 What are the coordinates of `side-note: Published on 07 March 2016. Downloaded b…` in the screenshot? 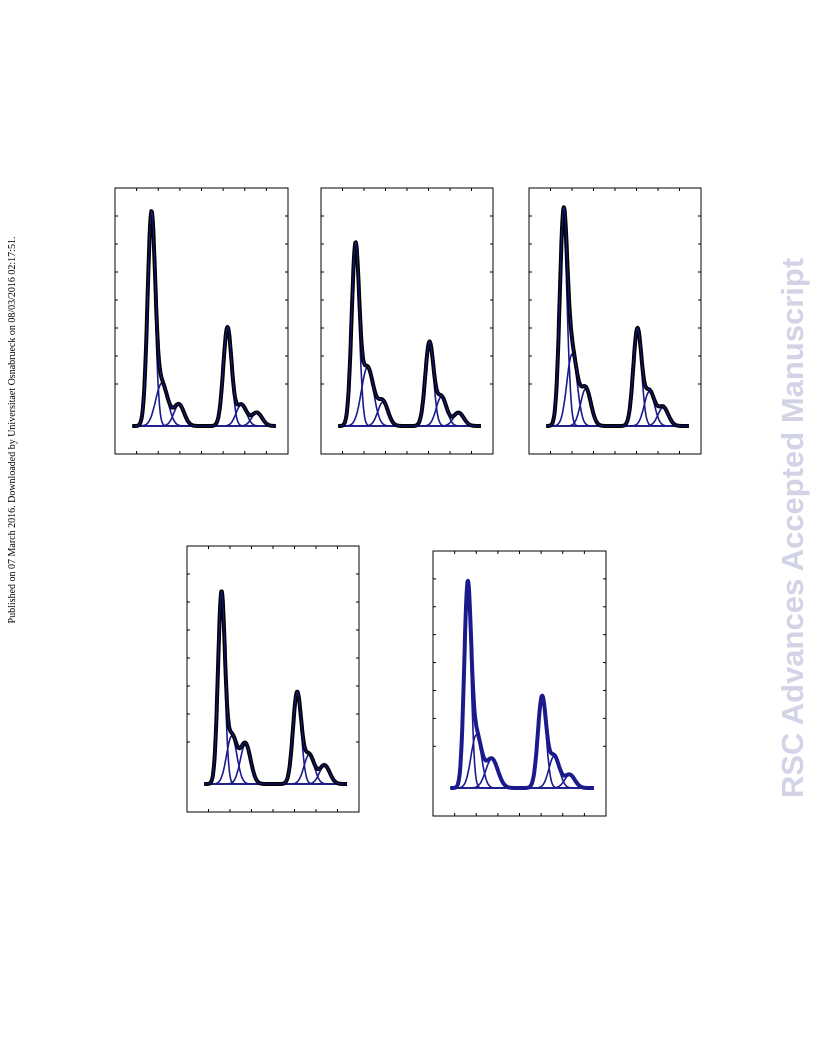 It's located at (12, 430).